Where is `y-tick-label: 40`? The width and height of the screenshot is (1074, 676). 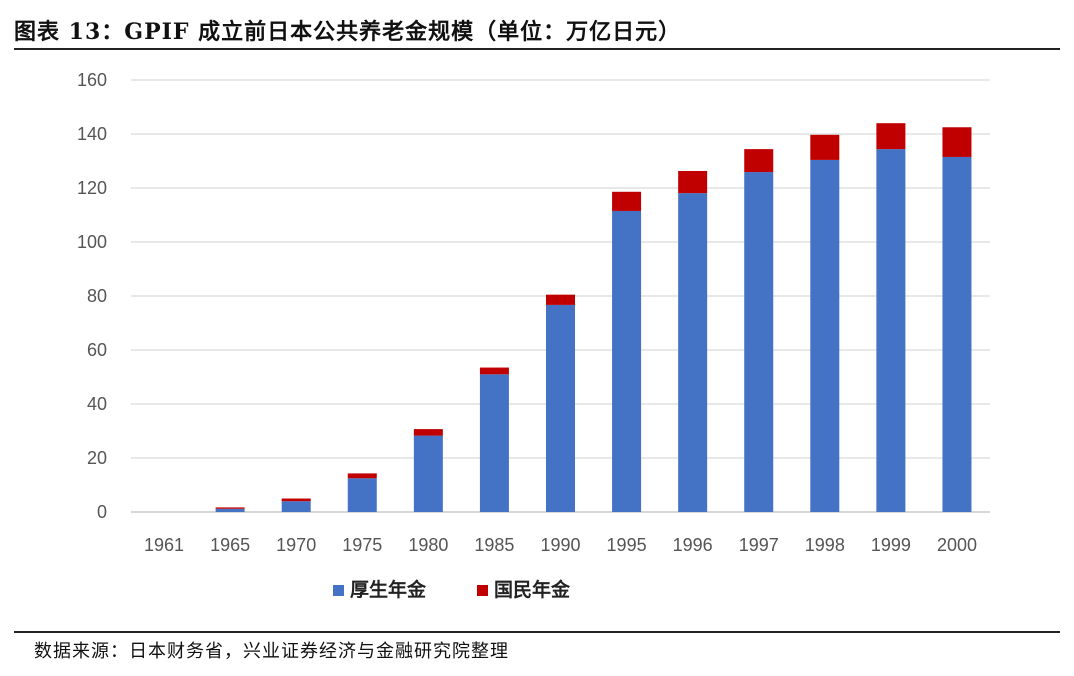 y-tick-label: 40 is located at coordinates (97, 404).